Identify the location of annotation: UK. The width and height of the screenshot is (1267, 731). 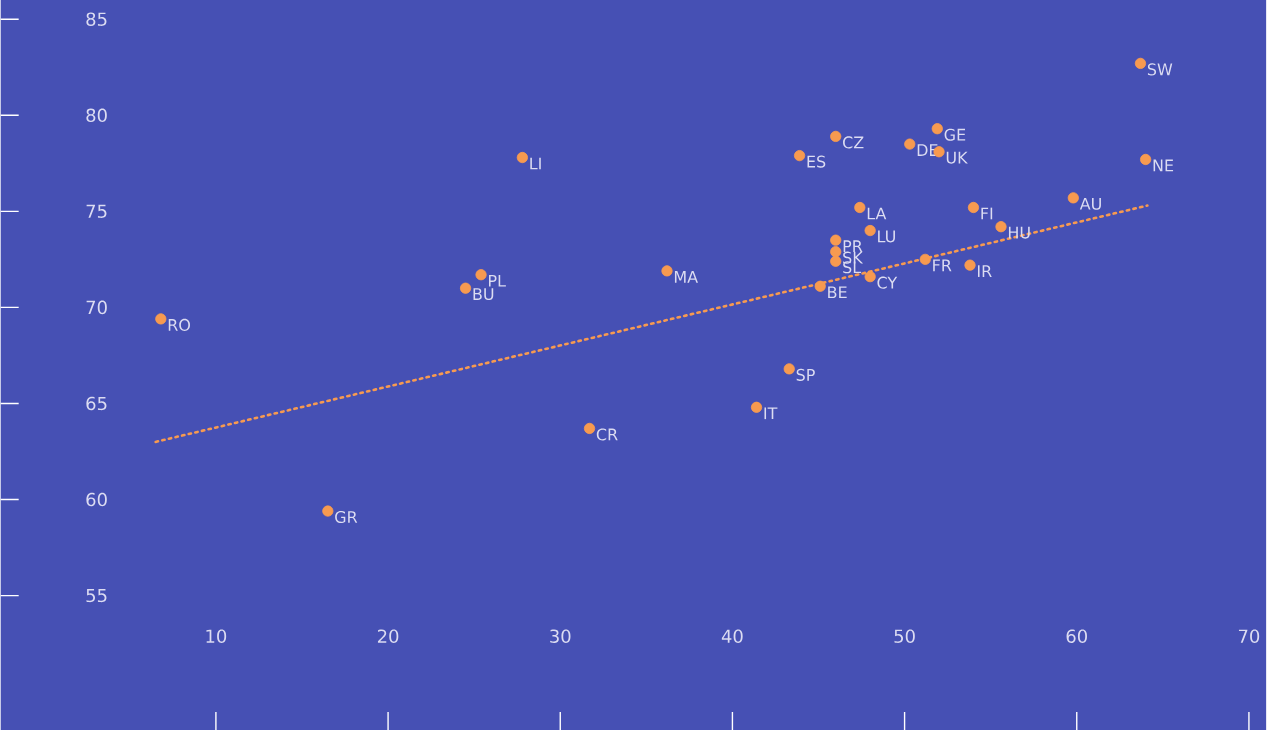
(957, 157).